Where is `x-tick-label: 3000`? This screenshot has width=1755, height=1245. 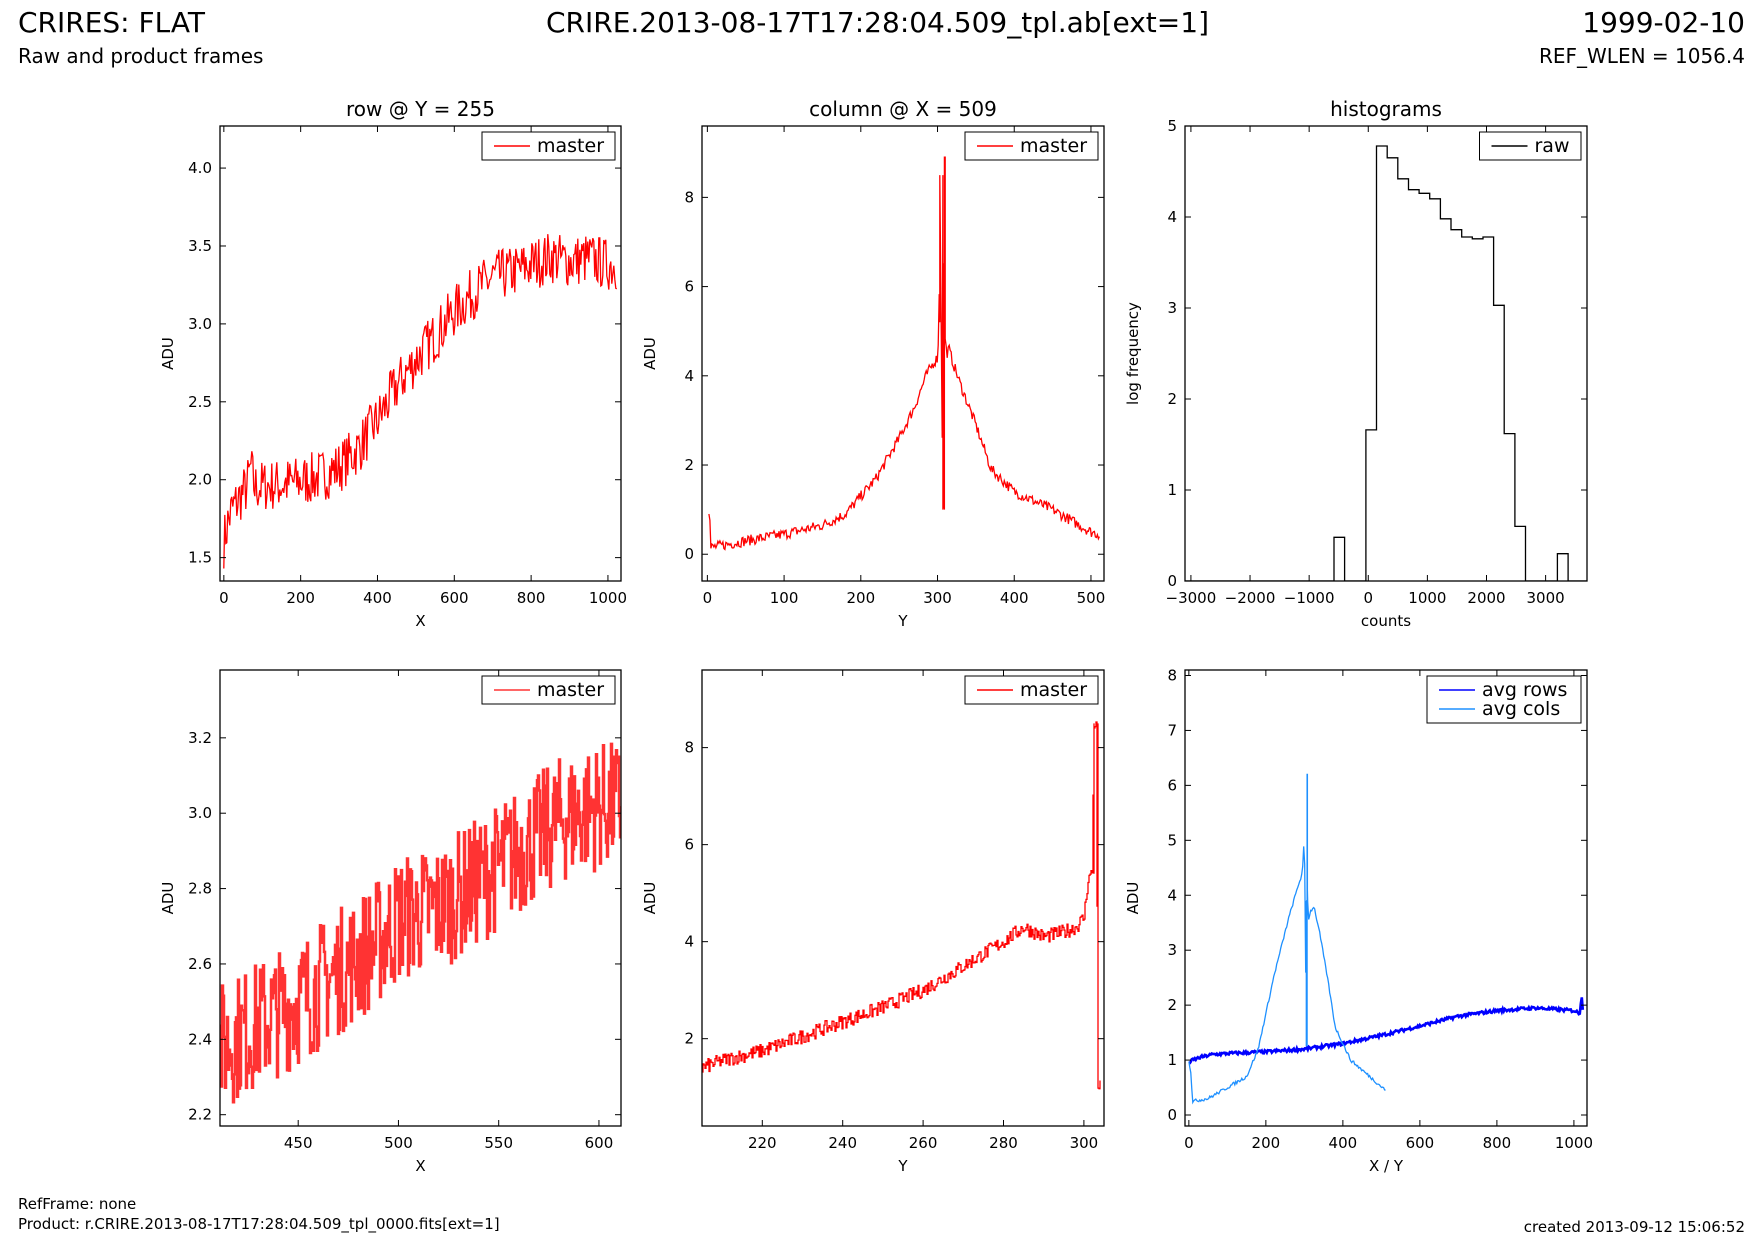
x-tick-label: 3000 is located at coordinates (1546, 598).